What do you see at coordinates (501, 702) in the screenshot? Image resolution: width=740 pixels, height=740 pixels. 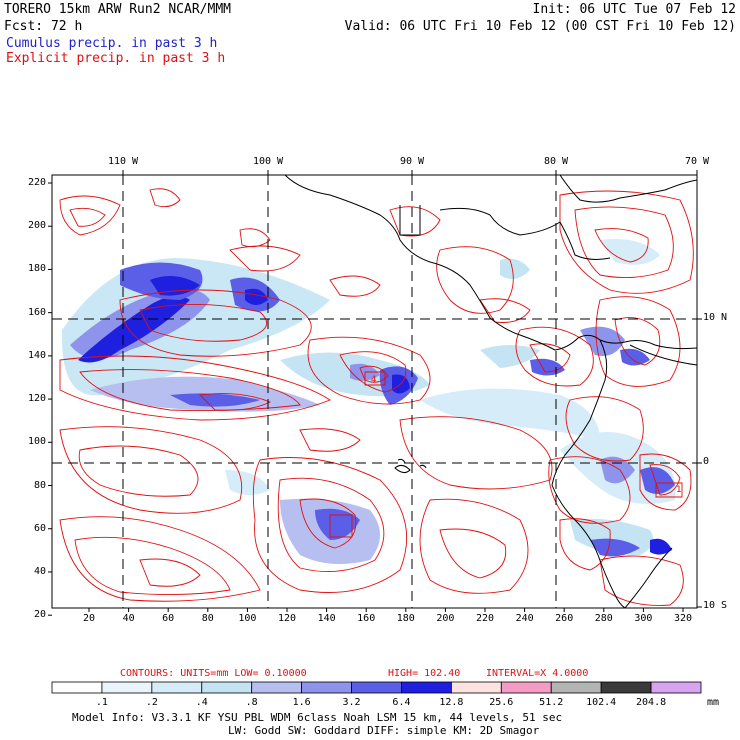 I see `colorbar-label: 25.6` at bounding box center [501, 702].